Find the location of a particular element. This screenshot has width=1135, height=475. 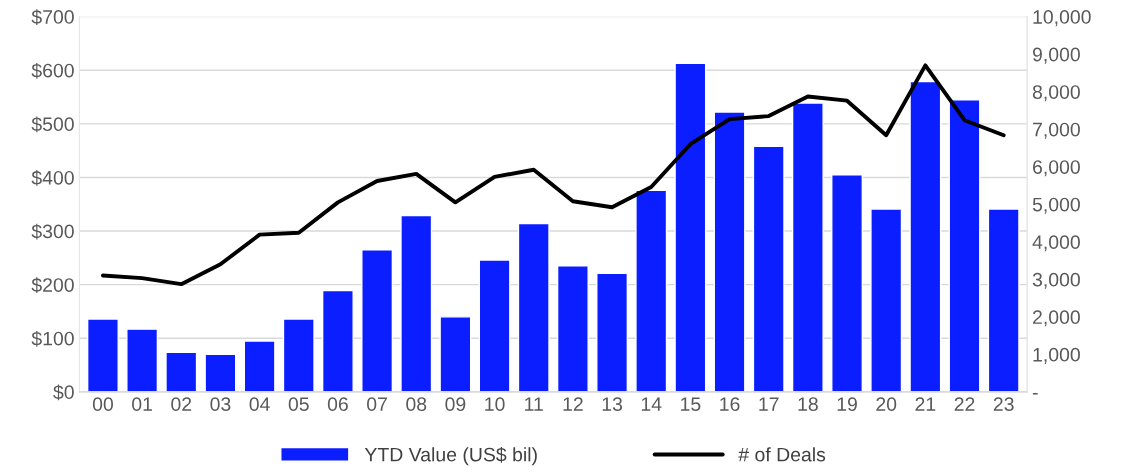

x-tick-label: 15 is located at coordinates (691, 404).